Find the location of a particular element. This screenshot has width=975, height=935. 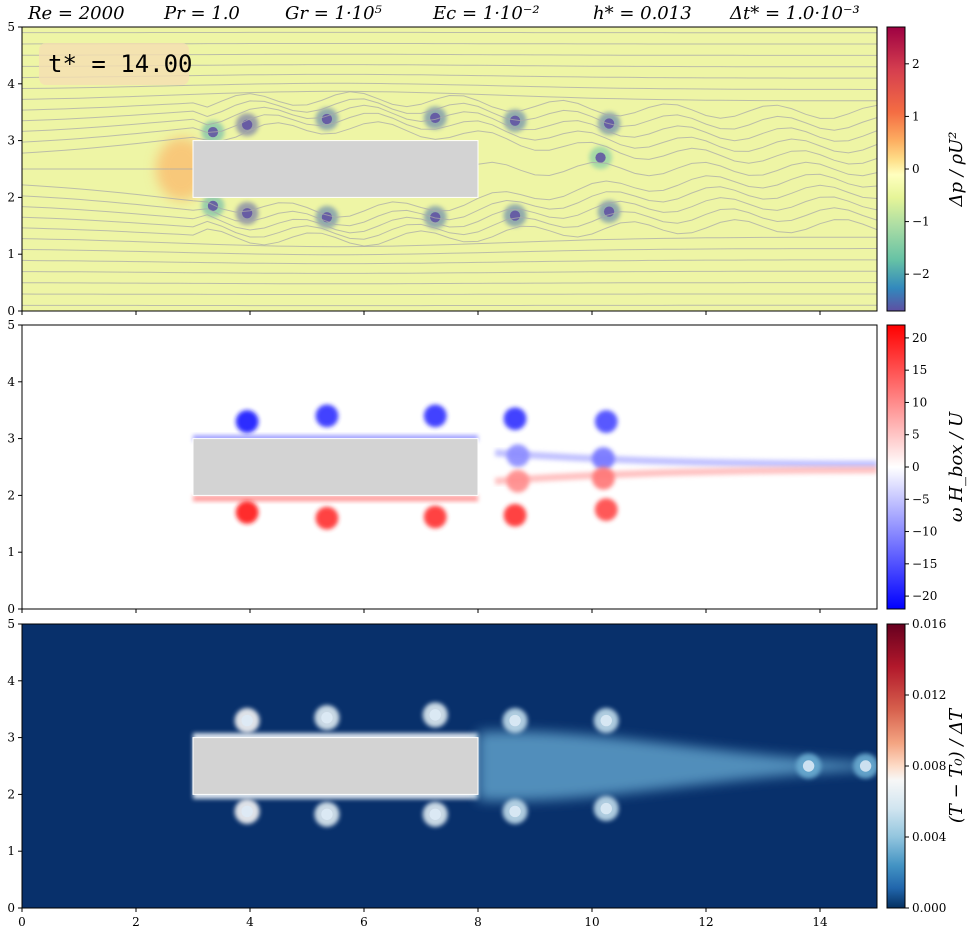

pressure-x-ticks is located at coordinates (421, 313).